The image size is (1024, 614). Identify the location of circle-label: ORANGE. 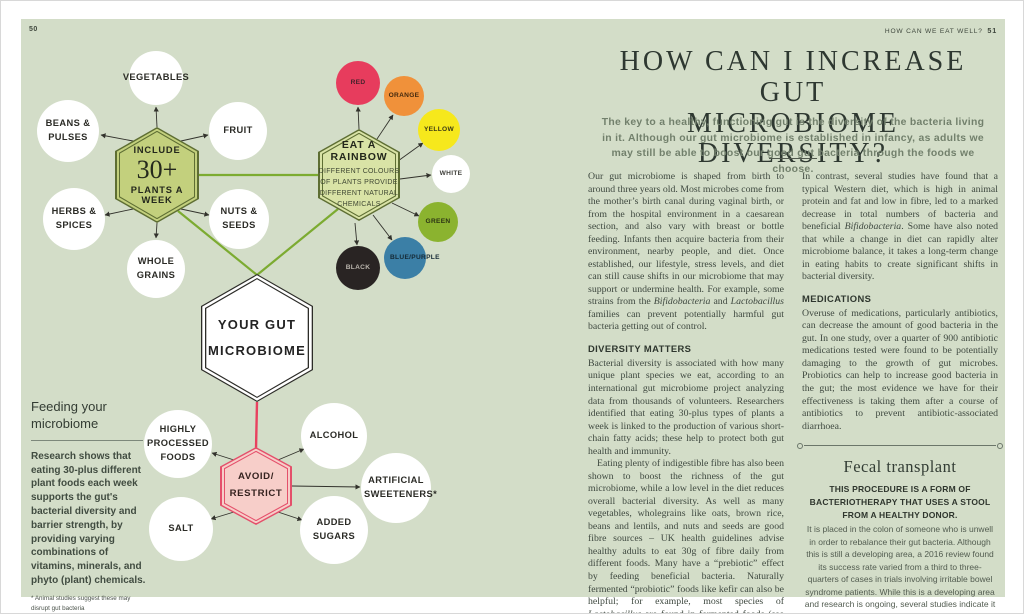
(404, 96).